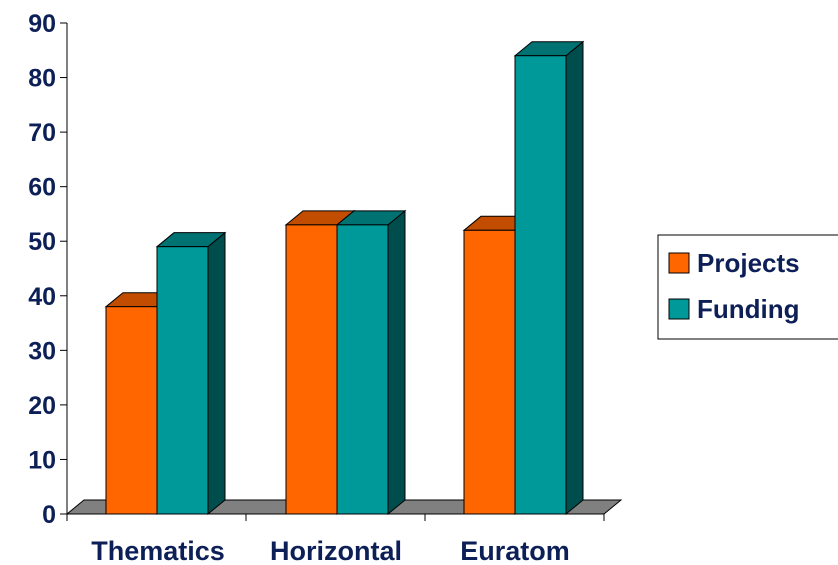 Image resolution: width=838 pixels, height=565 pixels. I want to click on x-category-label: Horizontal, so click(336, 550).